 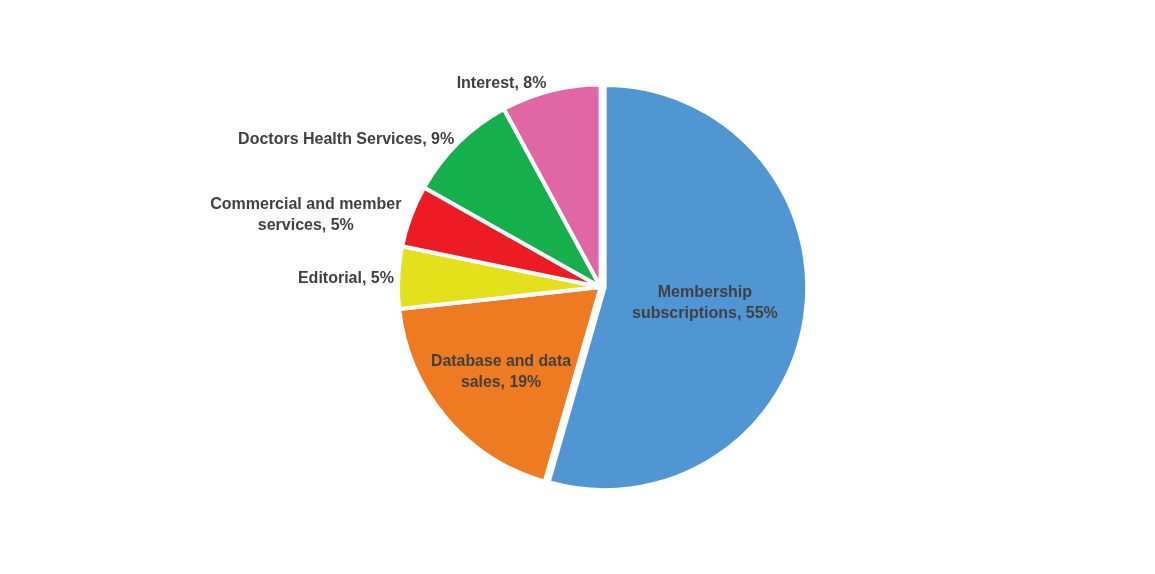 I want to click on slice-label: Interest, 8%, so click(x=501, y=83).